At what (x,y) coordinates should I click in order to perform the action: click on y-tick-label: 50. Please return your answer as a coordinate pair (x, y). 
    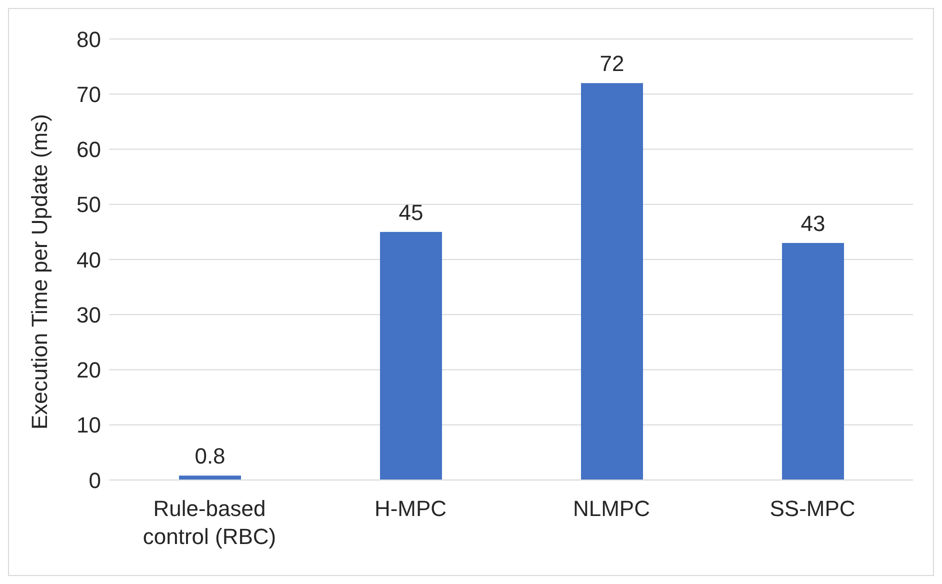
    Looking at the image, I should click on (88, 205).